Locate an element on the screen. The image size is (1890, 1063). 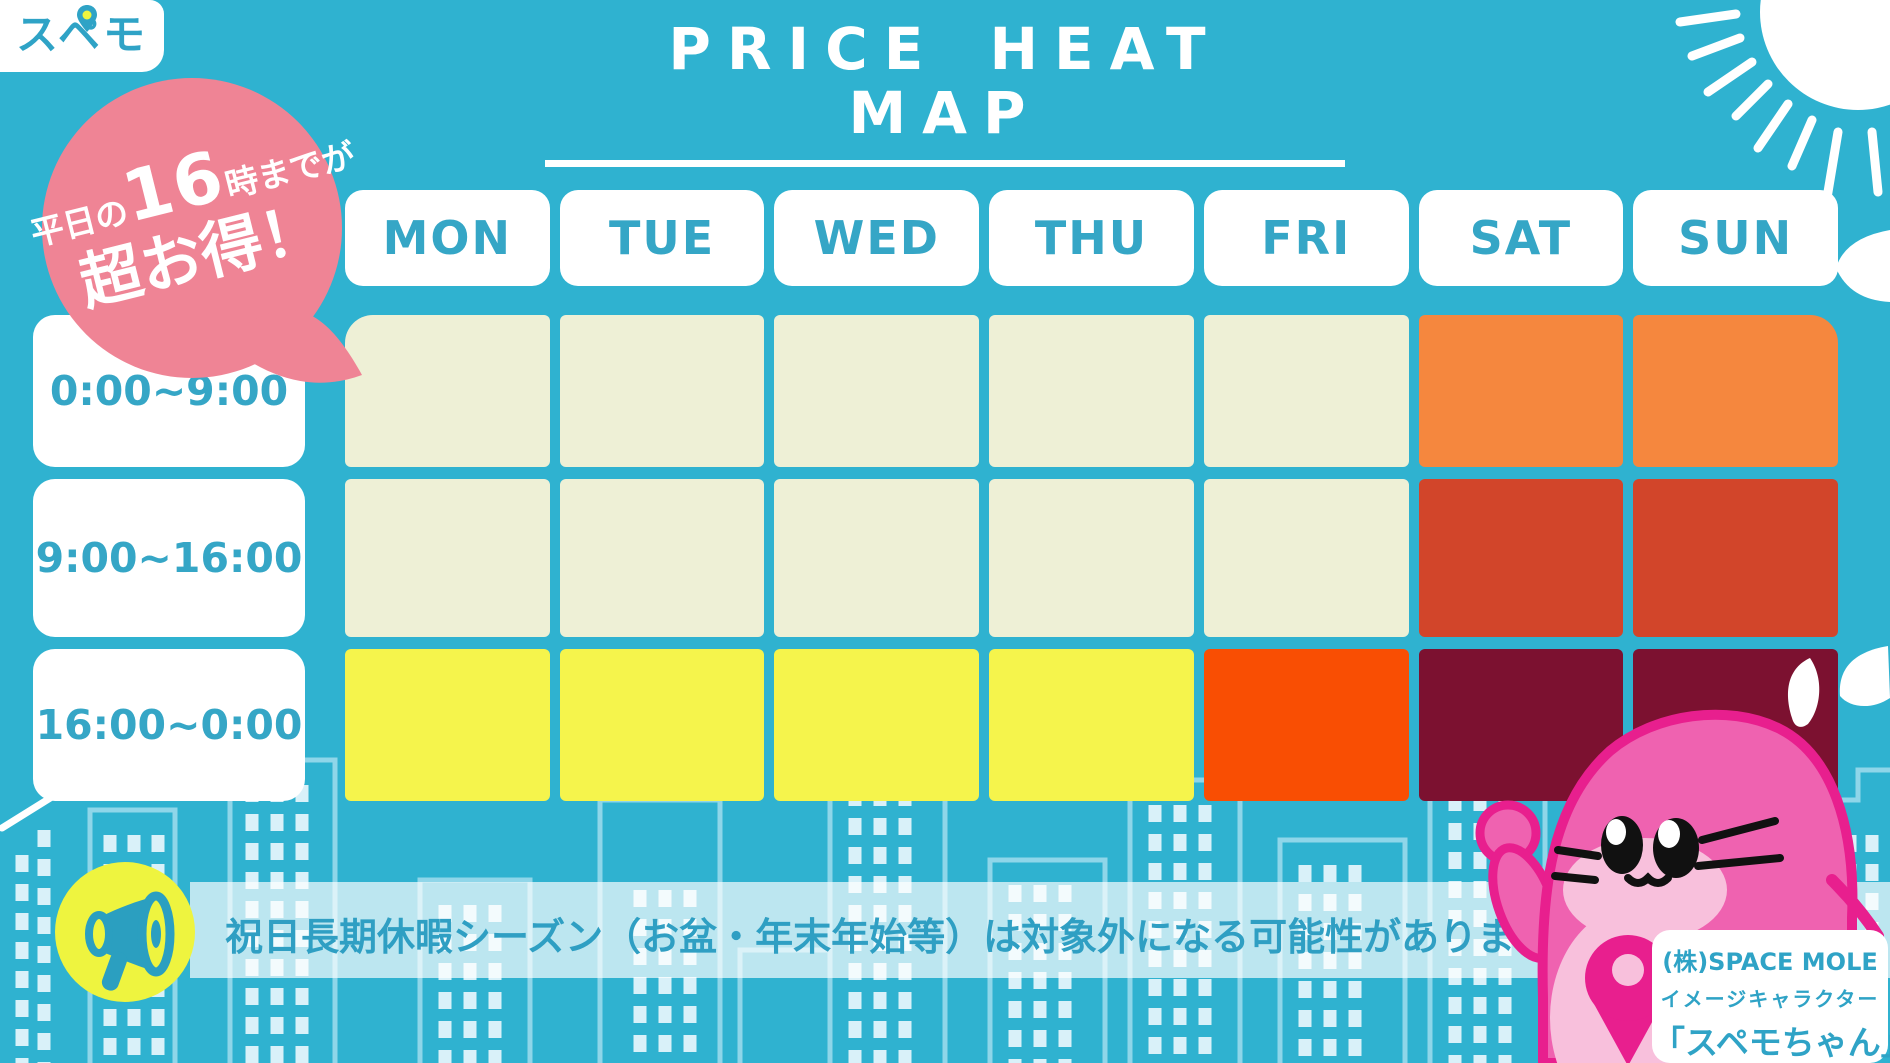
heatmap-cell-tue-row2 is located at coordinates (662, 725).